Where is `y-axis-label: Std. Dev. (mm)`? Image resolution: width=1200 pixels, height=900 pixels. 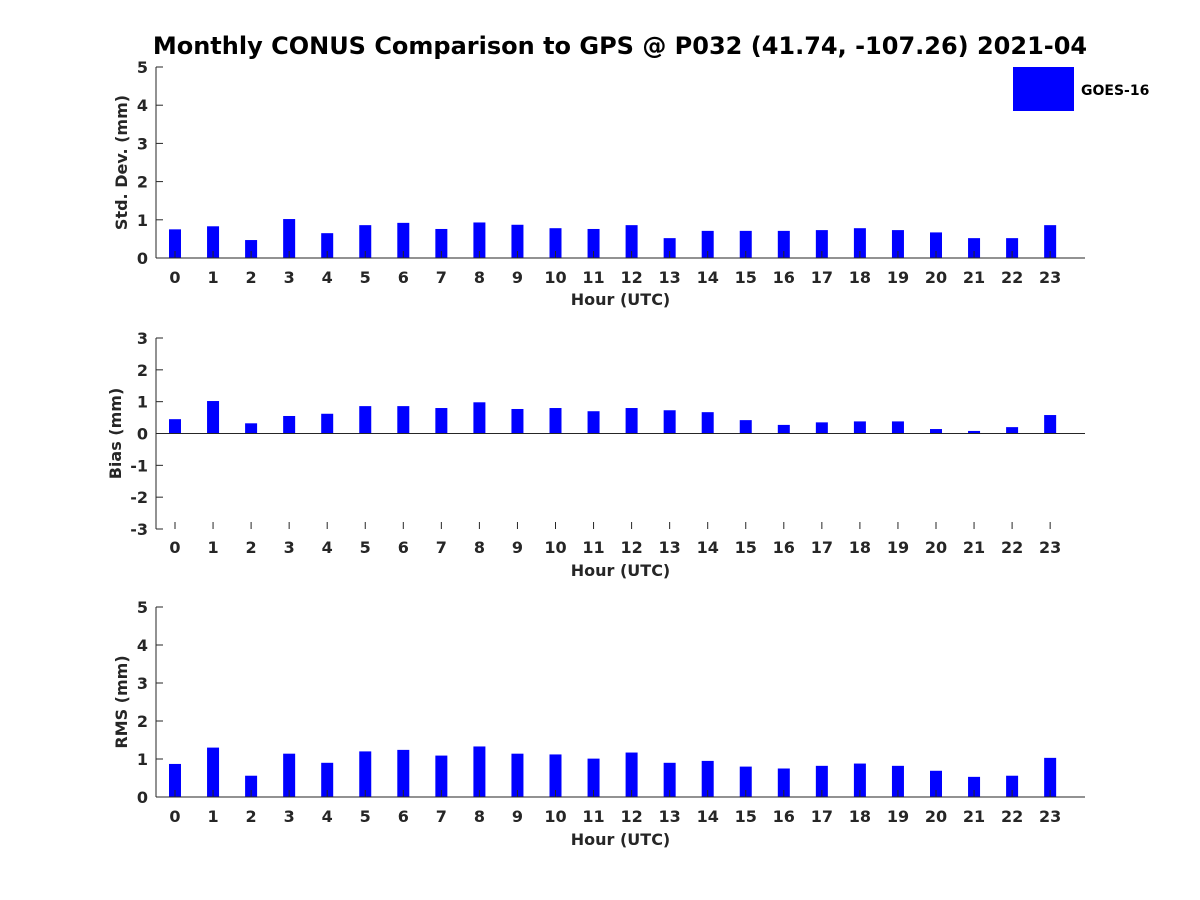 y-axis-label: Std. Dev. (mm) is located at coordinates (121, 162).